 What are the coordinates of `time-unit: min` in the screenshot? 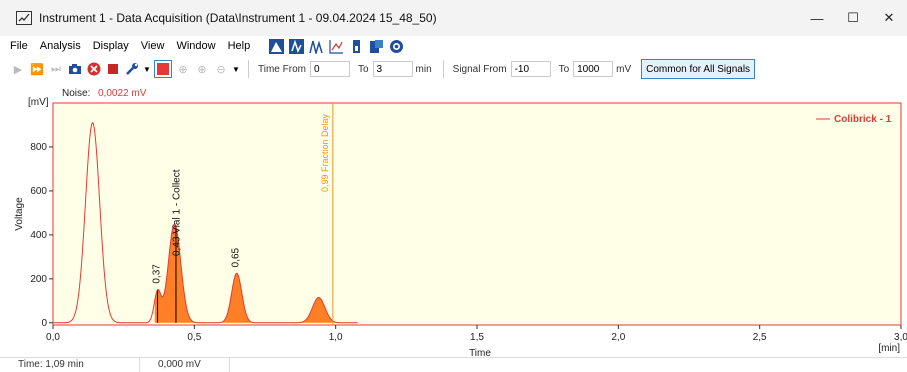 It's located at (423, 69).